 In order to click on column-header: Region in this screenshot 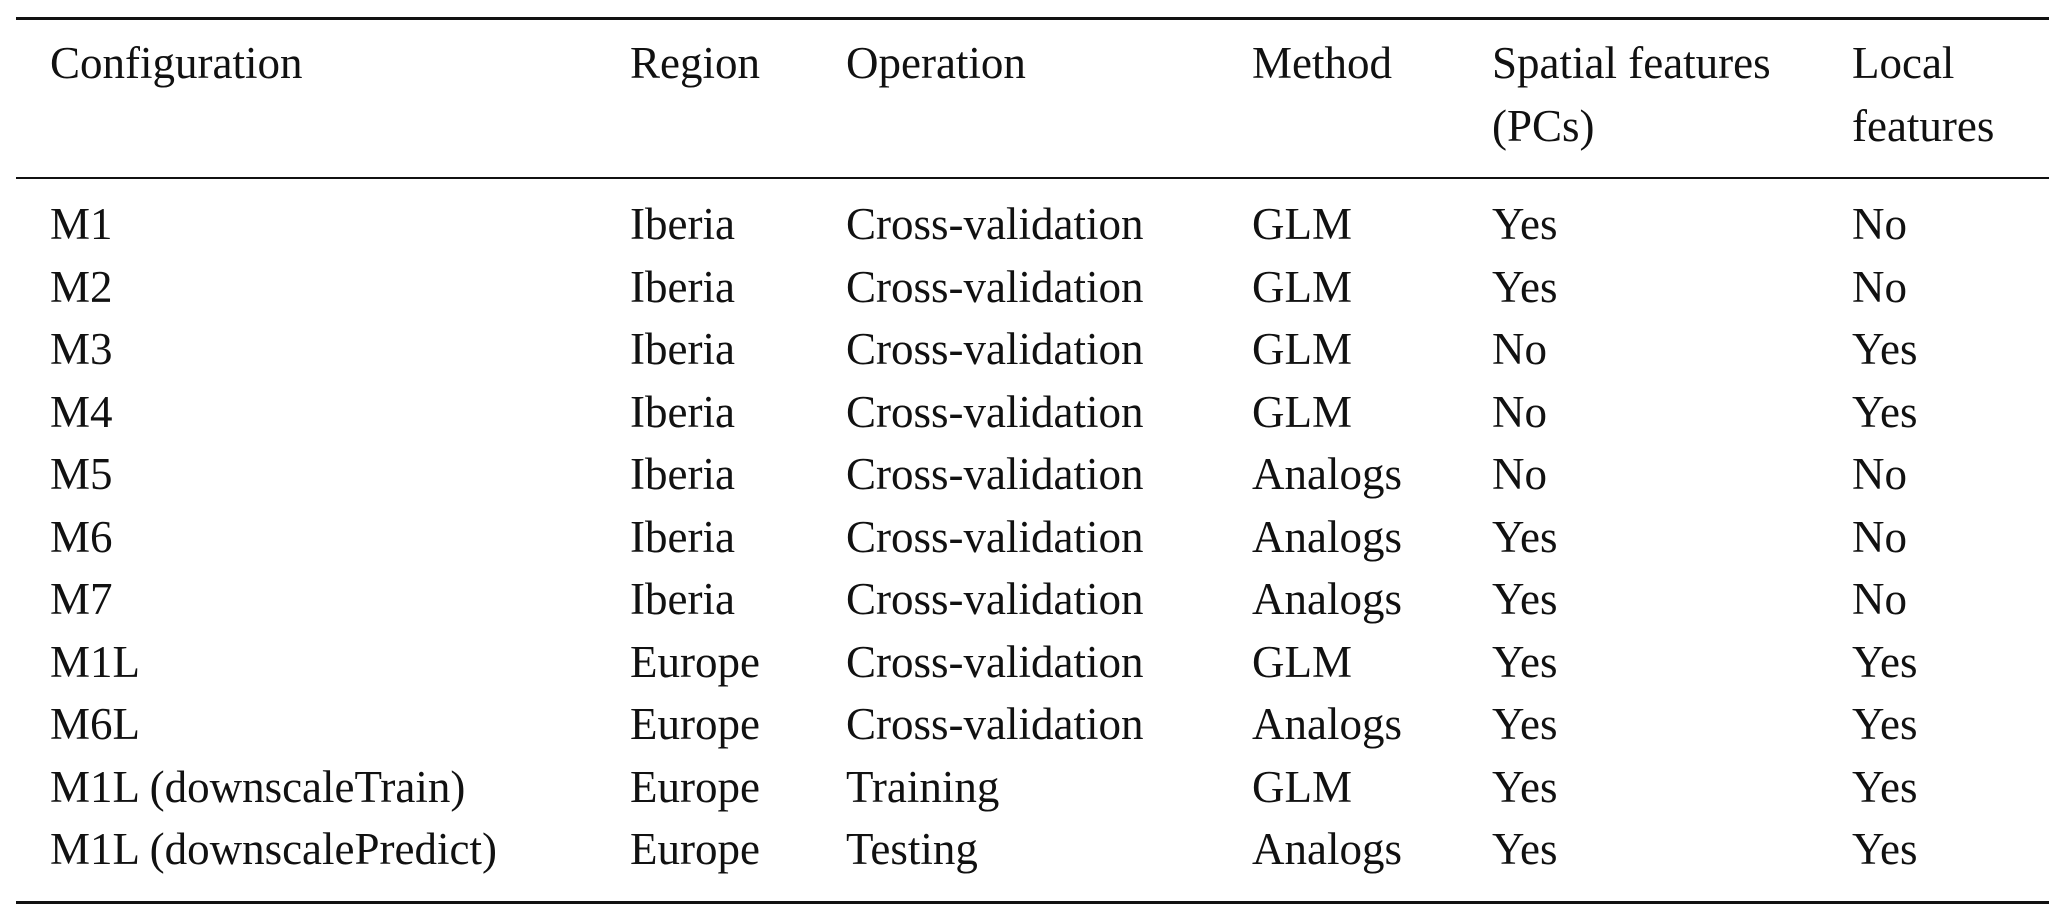, I will do `click(695, 63)`.